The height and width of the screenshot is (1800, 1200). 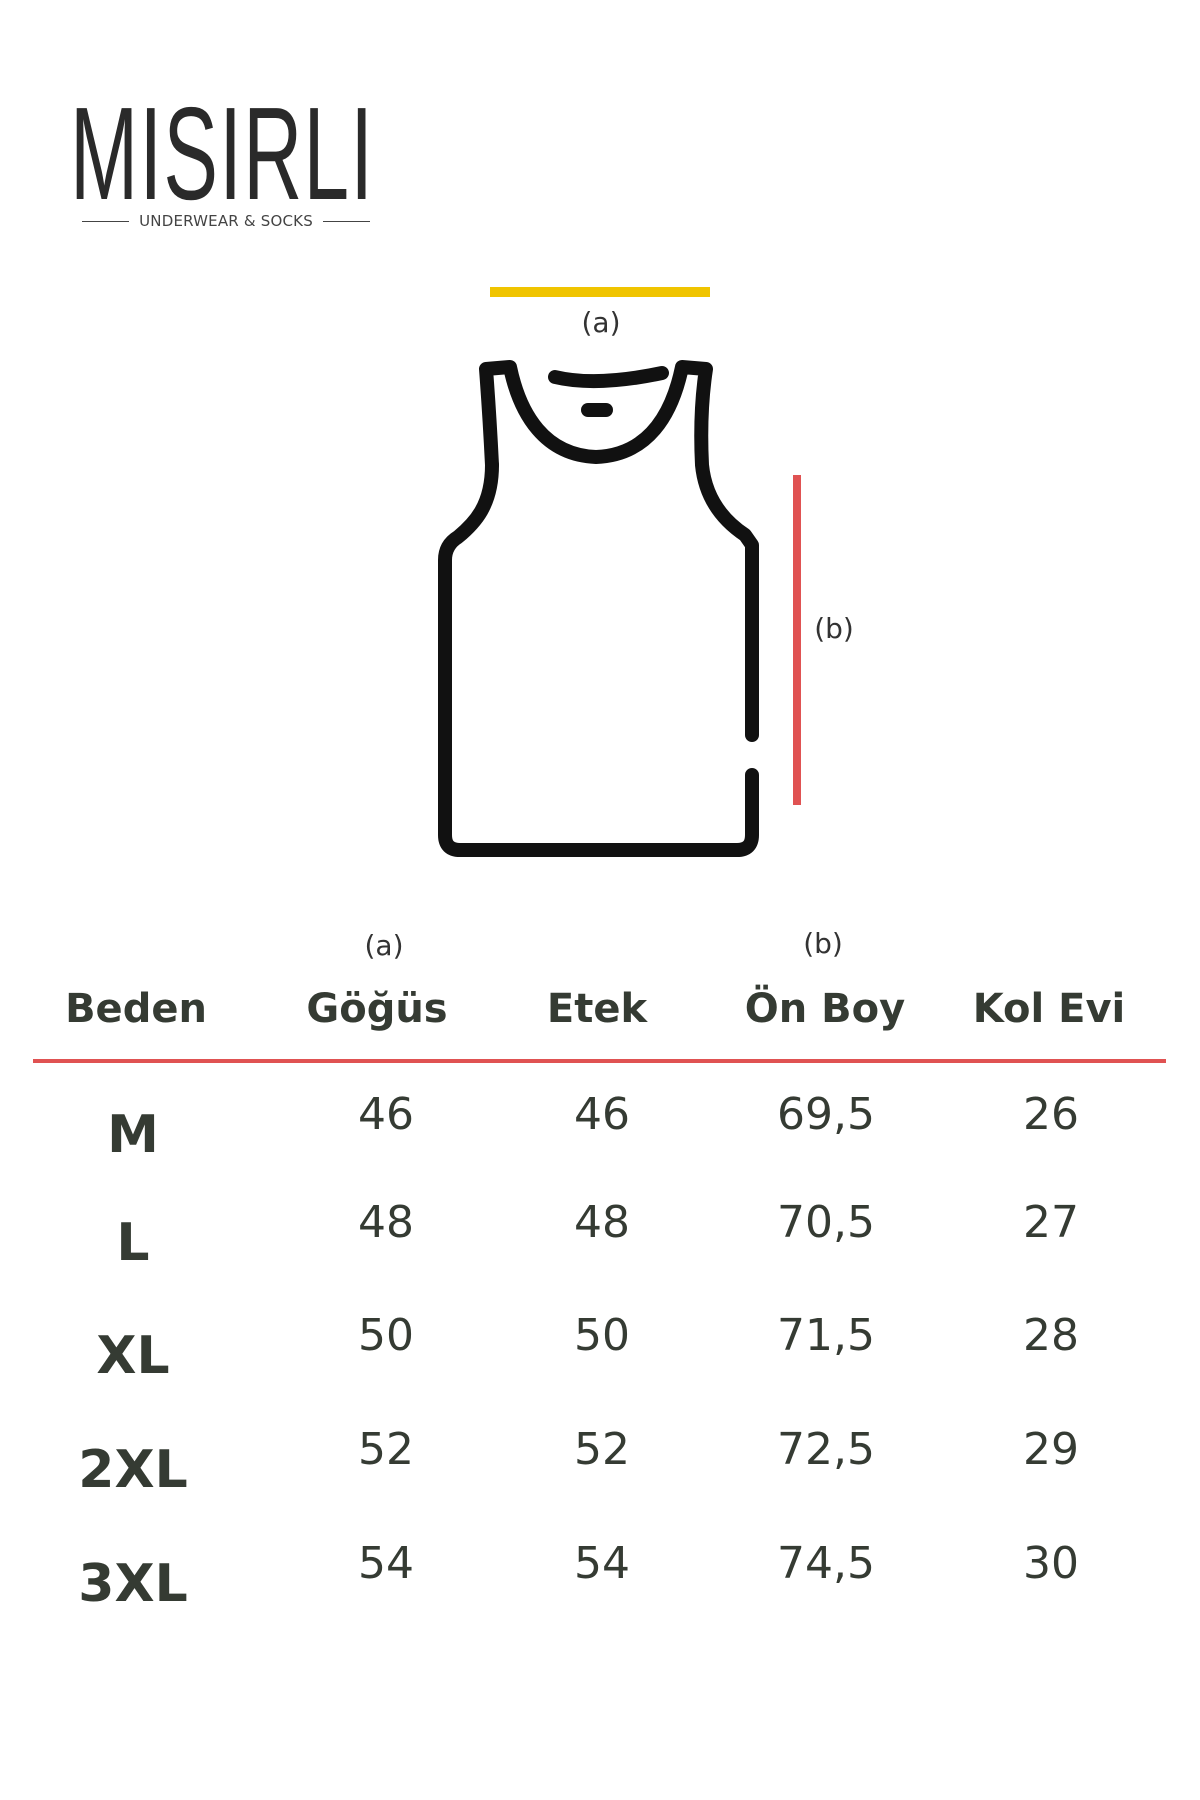 I want to click on measure-b-label: (b), so click(x=834, y=628).